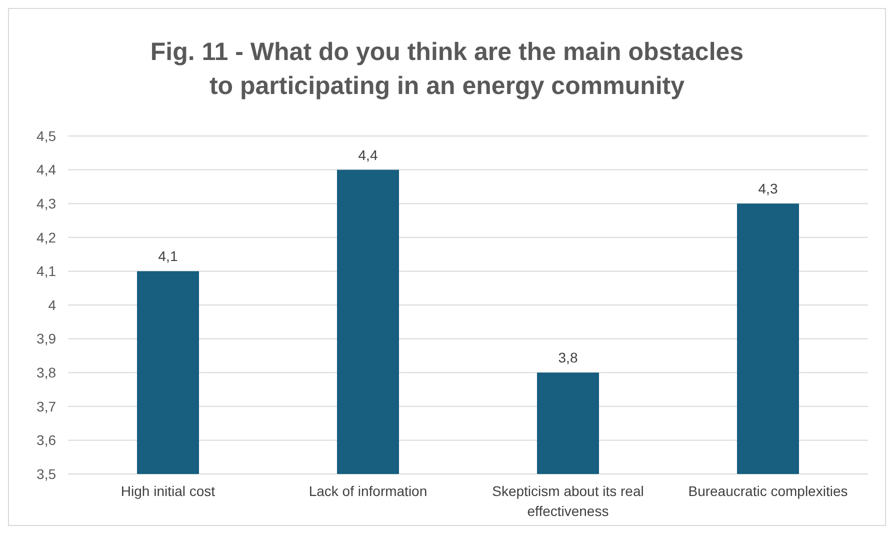  Describe the element at coordinates (52, 304) in the screenshot. I see `y-tick-label: 4` at that location.